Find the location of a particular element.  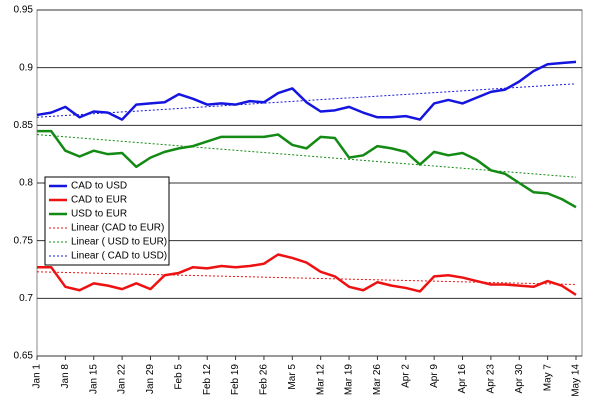

x-tick-label: Apr 23 is located at coordinates (491, 379).